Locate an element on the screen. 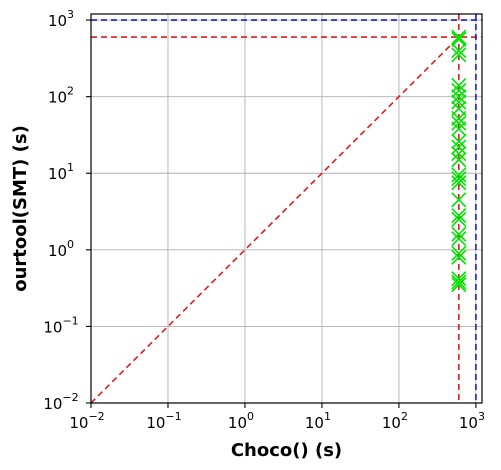 The width and height of the screenshot is (501, 470). y-tick-label-2: 10⁰ is located at coordinates (61, 249).